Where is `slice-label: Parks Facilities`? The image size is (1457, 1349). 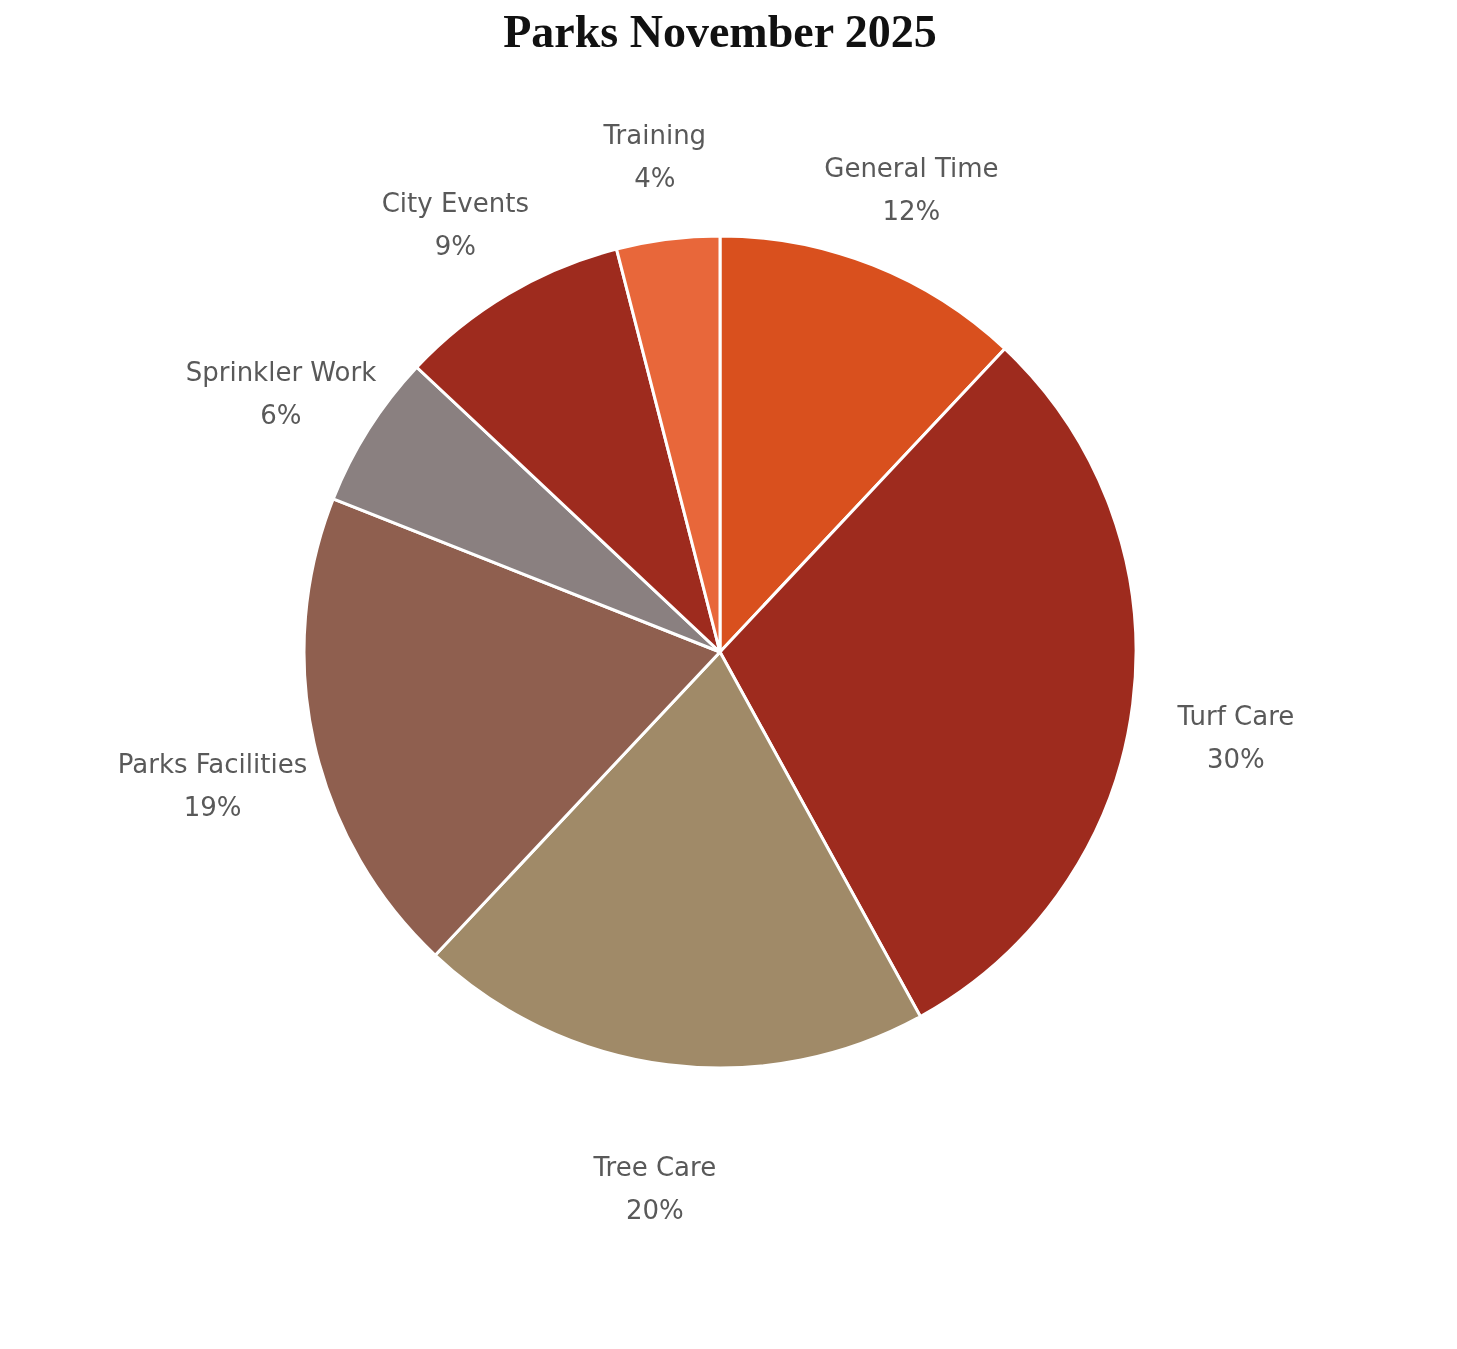 slice-label: Parks Facilities is located at coordinates (212, 764).